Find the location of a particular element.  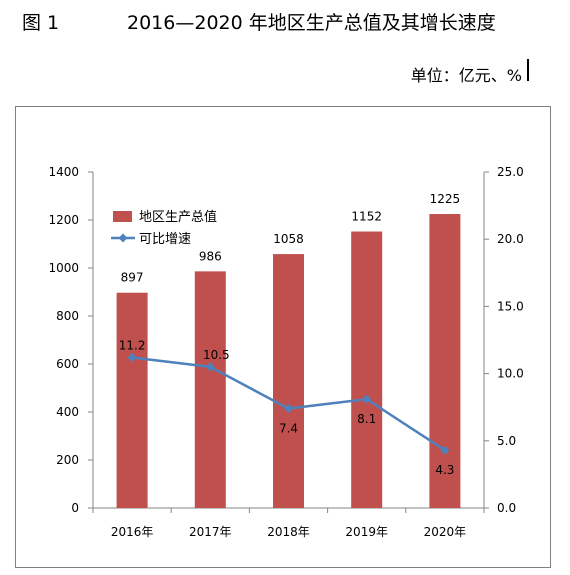

left-tick-label: 1000 is located at coordinates (63, 268).